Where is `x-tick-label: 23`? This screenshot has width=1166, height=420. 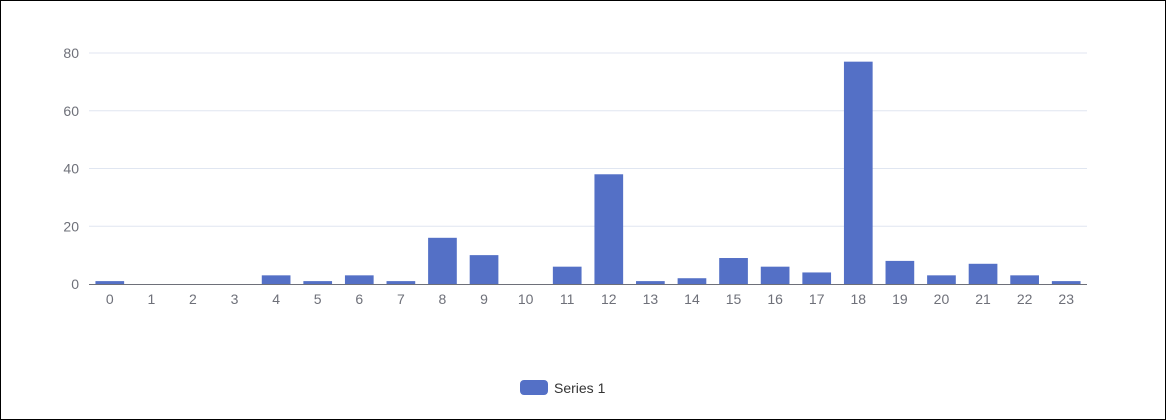
x-tick-label: 23 is located at coordinates (1066, 299).